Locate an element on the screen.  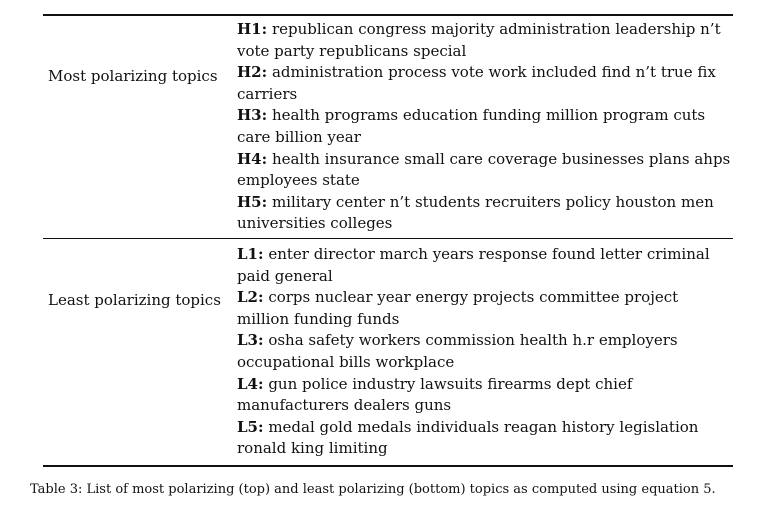
topic-id: L4: is located at coordinates (250, 383).